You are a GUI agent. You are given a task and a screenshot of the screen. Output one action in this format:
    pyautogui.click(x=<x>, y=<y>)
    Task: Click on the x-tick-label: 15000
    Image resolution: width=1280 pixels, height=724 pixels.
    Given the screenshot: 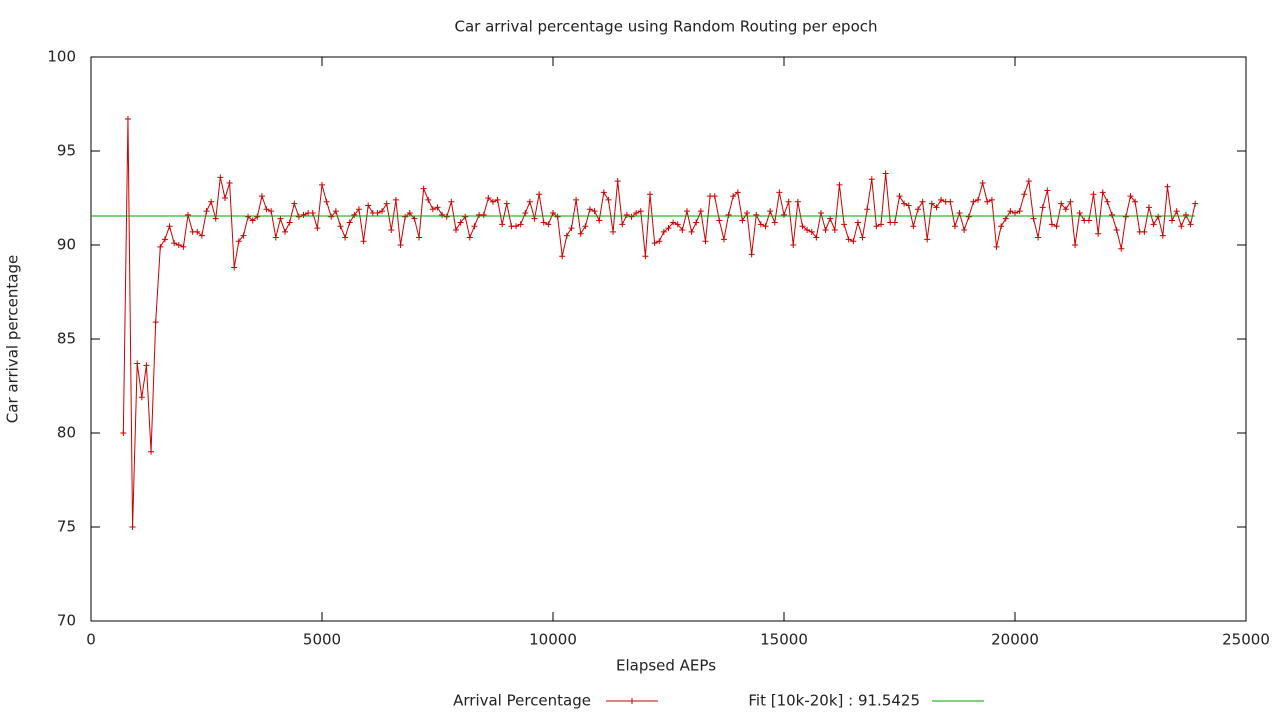 What is the action you would take?
    pyautogui.click(x=784, y=640)
    